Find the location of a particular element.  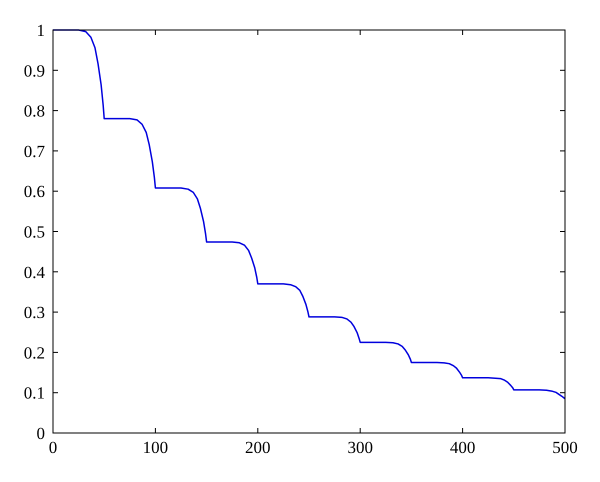

y-tick-label: 0 is located at coordinates (40, 433).